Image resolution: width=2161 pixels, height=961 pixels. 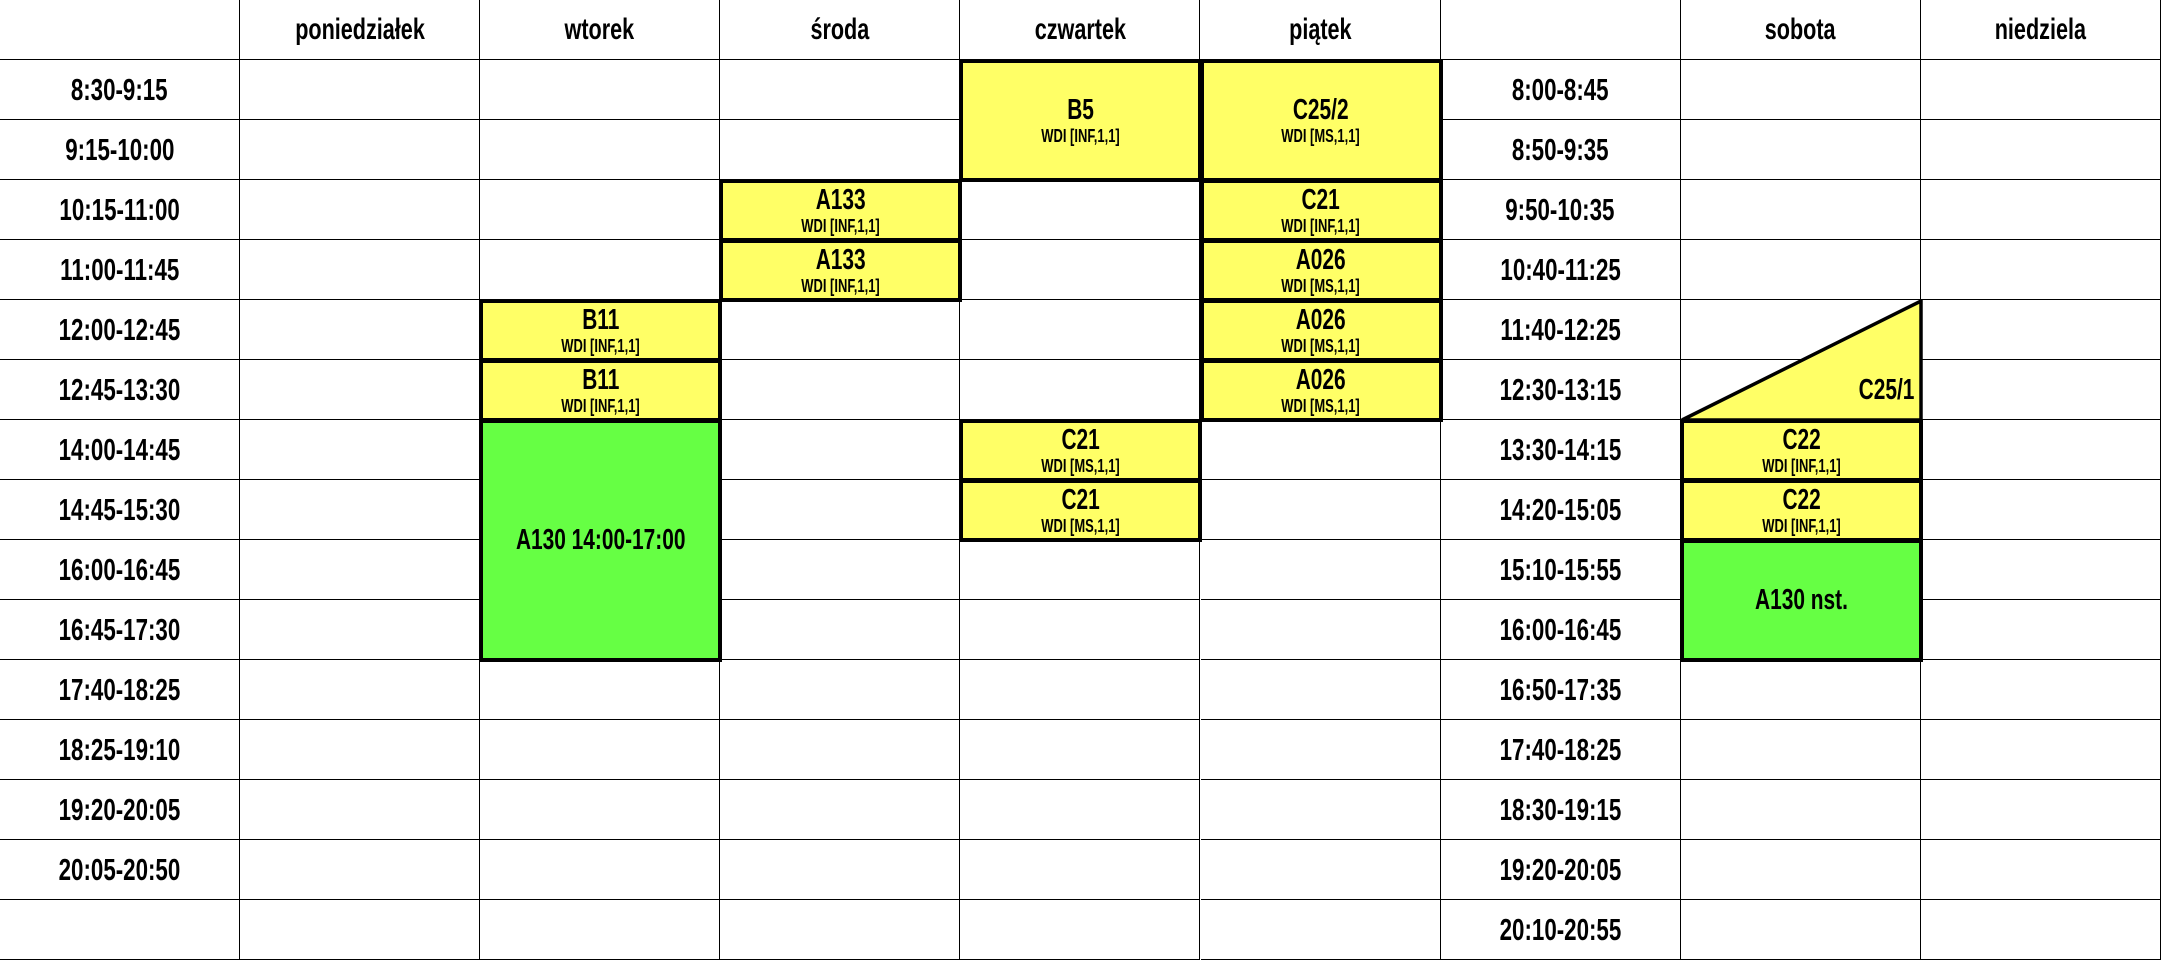 What do you see at coordinates (601, 540) in the screenshot?
I see `class-block-lab: A130 14:00-17:00` at bounding box center [601, 540].